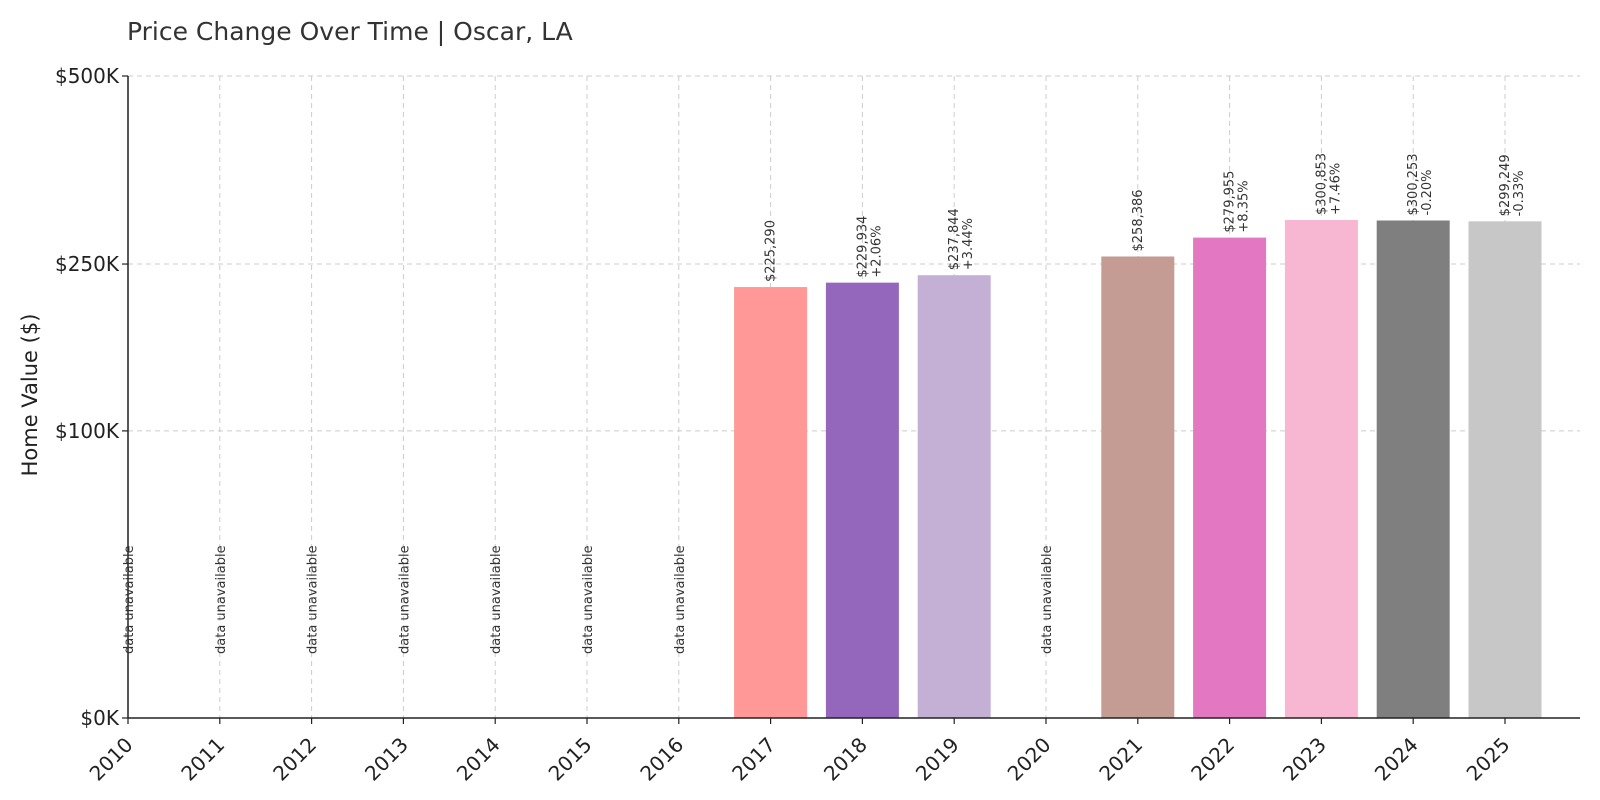  What do you see at coordinates (1230, 477) in the screenshot?
I see `bar-2022` at bounding box center [1230, 477].